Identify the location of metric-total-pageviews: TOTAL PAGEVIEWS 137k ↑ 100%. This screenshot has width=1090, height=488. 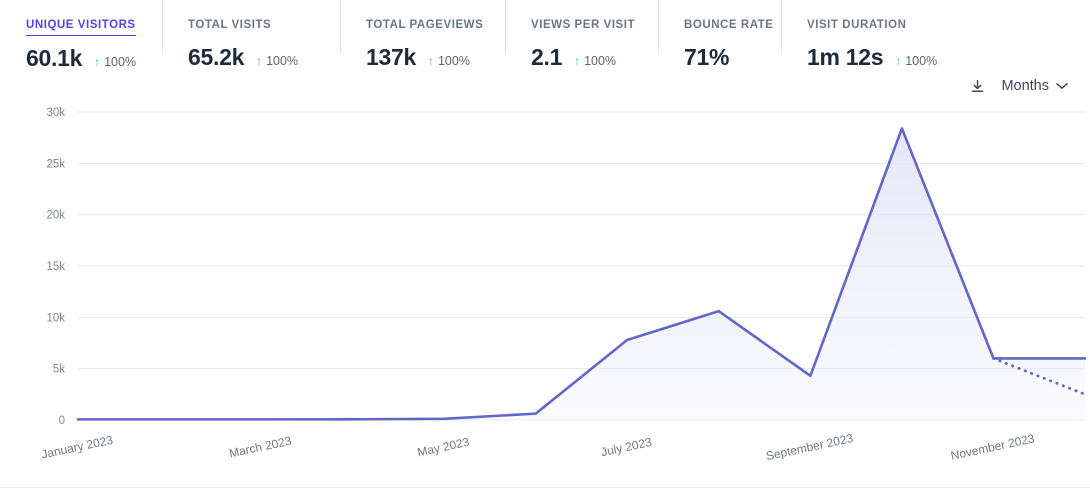
(422, 41).